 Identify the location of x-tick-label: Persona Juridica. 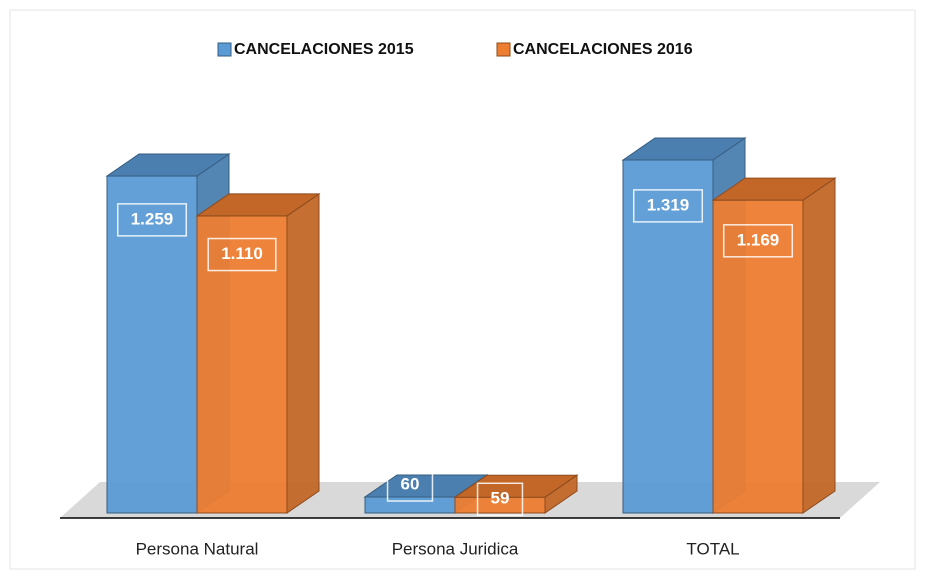
(455, 548).